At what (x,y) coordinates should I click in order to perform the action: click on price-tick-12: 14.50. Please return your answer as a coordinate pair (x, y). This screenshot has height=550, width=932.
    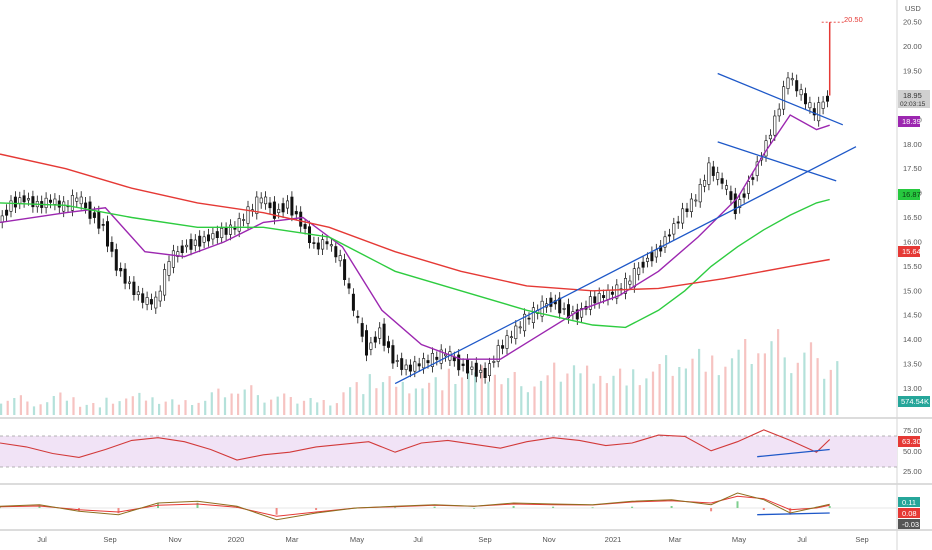
    Looking at the image, I should click on (912, 315).